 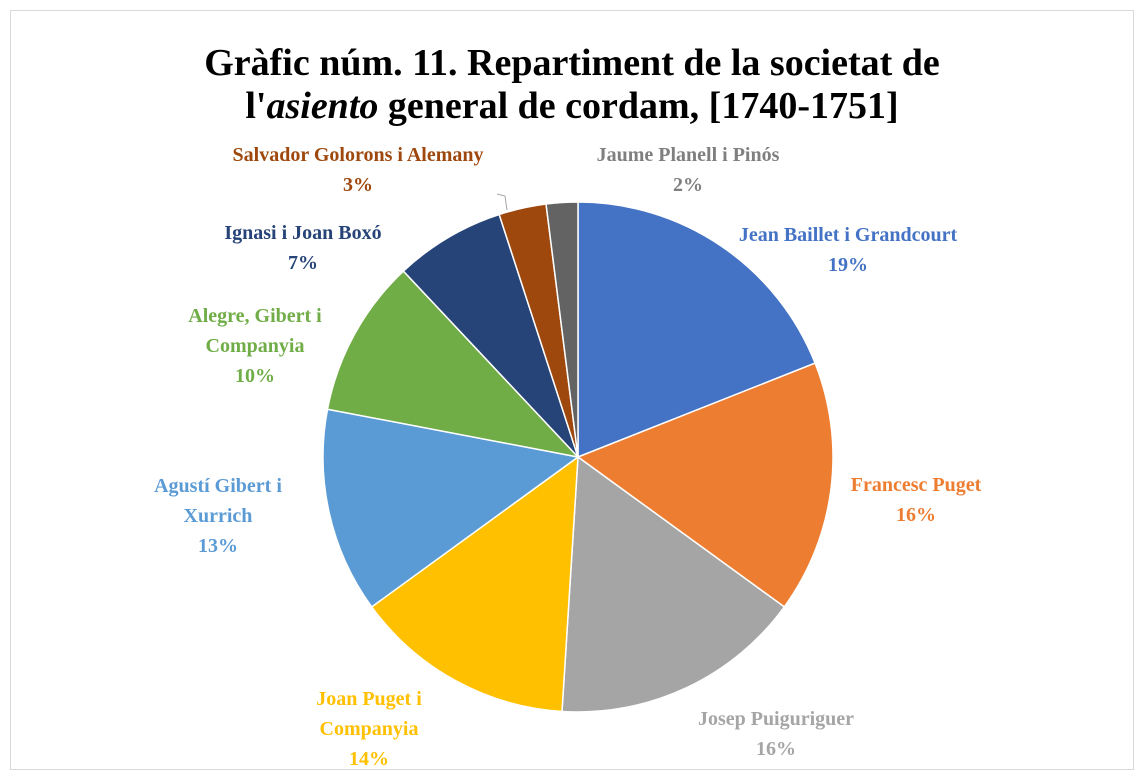 I want to click on chart-title: l'asiento general de cordam, [1740-1751], so click(x=571, y=106).